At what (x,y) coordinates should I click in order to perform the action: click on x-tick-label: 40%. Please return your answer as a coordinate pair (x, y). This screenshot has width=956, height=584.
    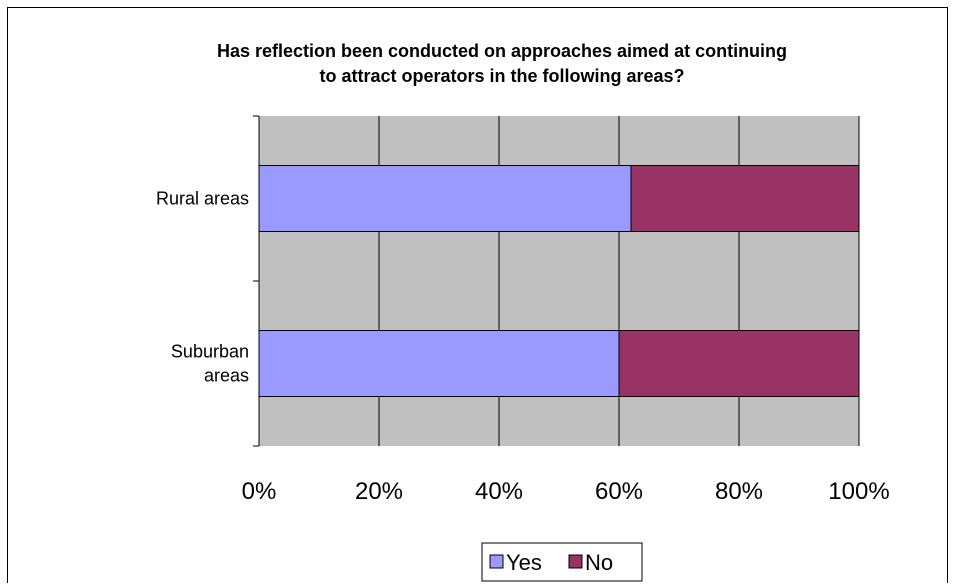
    Looking at the image, I should click on (499, 491).